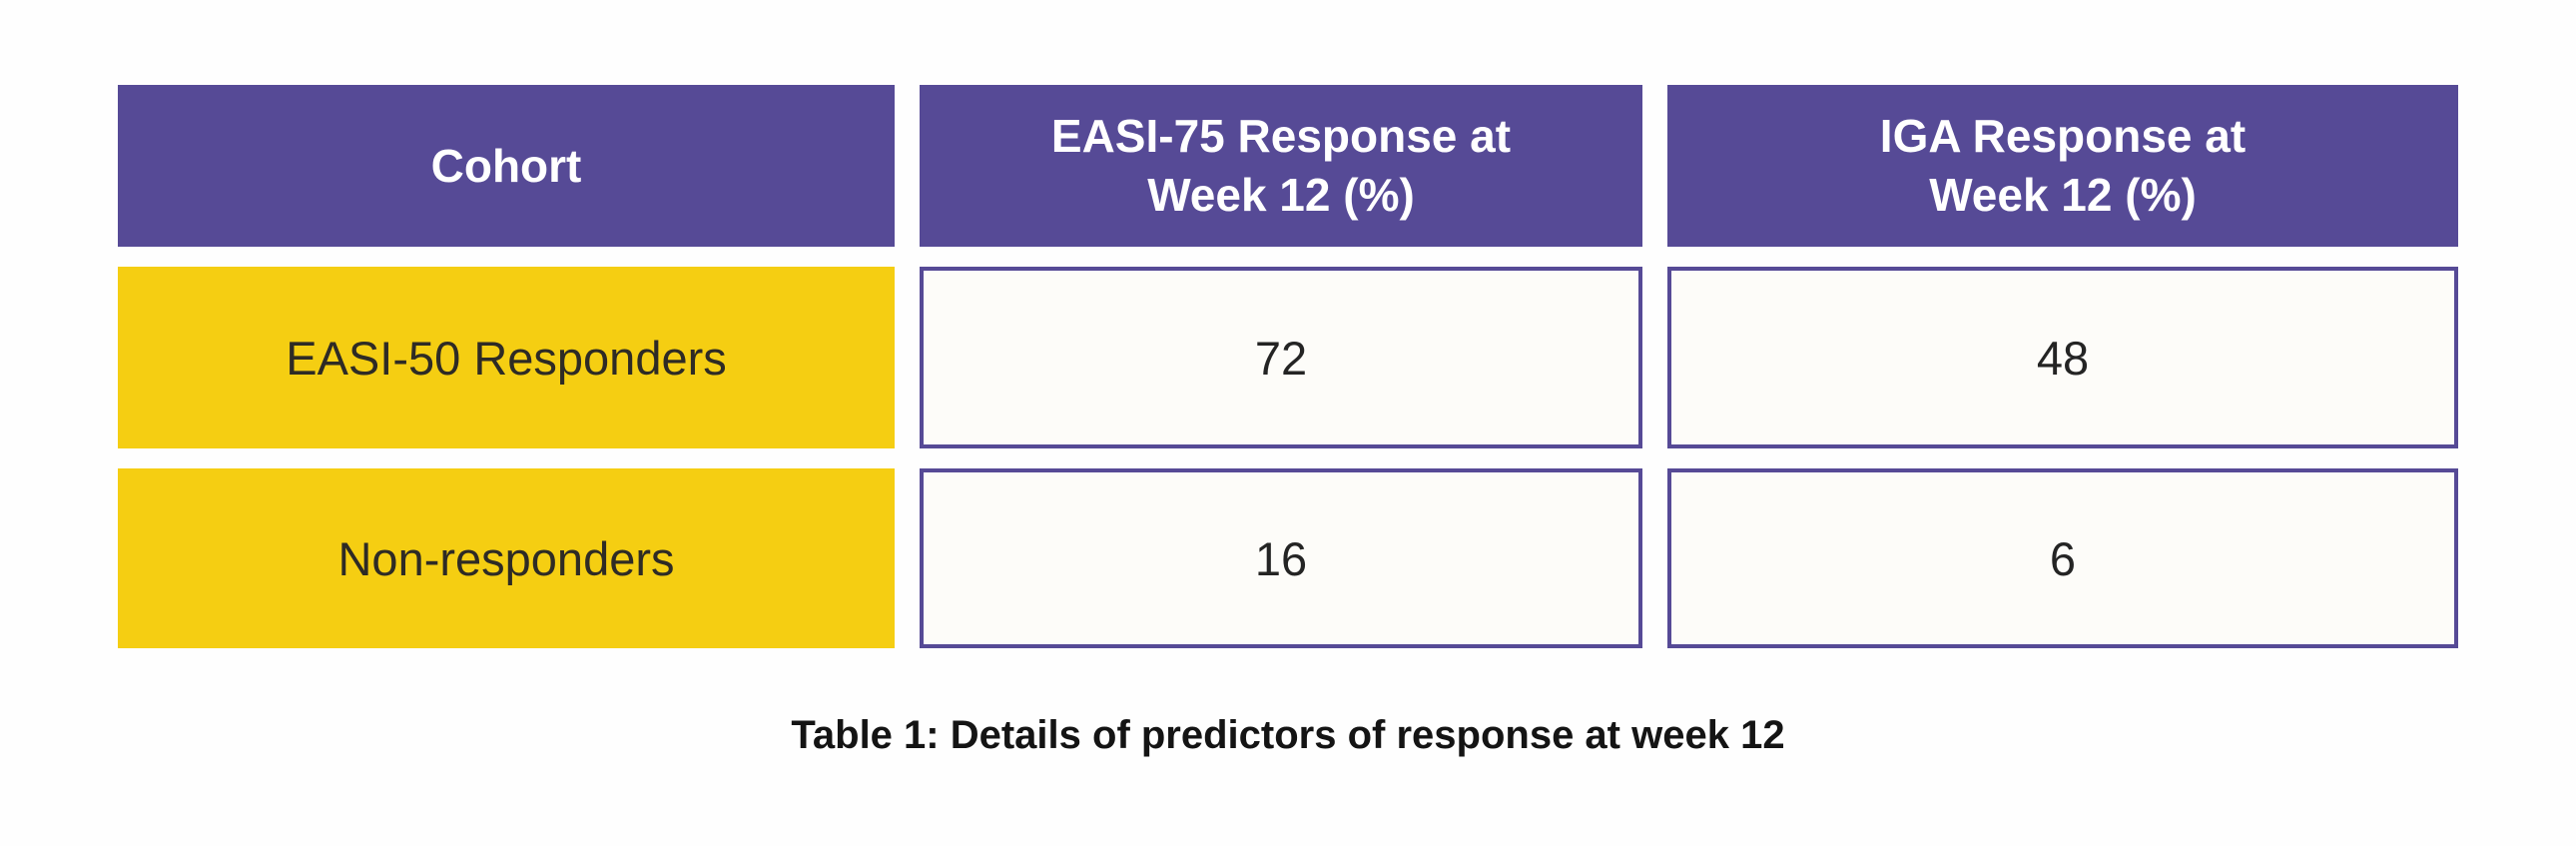 The height and width of the screenshot is (846, 2576). I want to click on value-cell-responders-easi75: 72, so click(1281, 357).